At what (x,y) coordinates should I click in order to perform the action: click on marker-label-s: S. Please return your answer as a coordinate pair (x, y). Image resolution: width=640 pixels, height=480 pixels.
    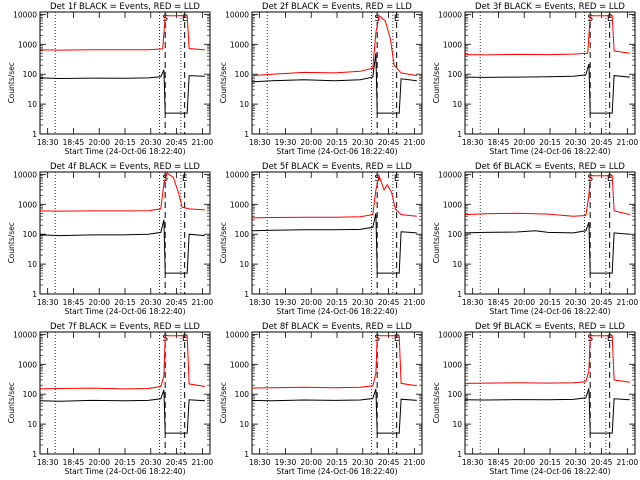
    Looking at the image, I should click on (377, 19).